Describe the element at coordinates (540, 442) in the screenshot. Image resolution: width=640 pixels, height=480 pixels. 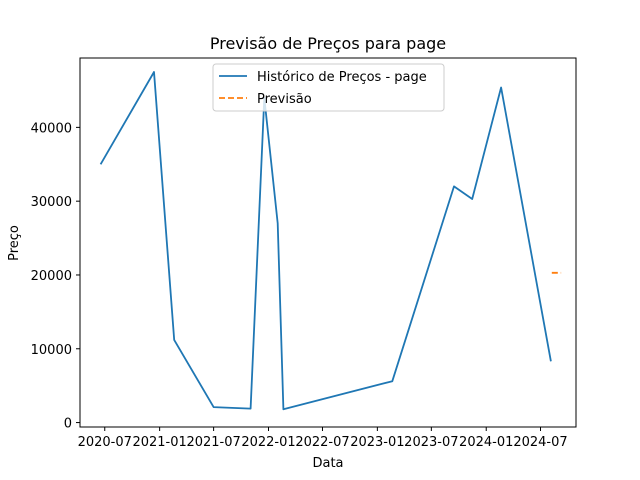
I see `x-tick-label: 2024-07` at that location.